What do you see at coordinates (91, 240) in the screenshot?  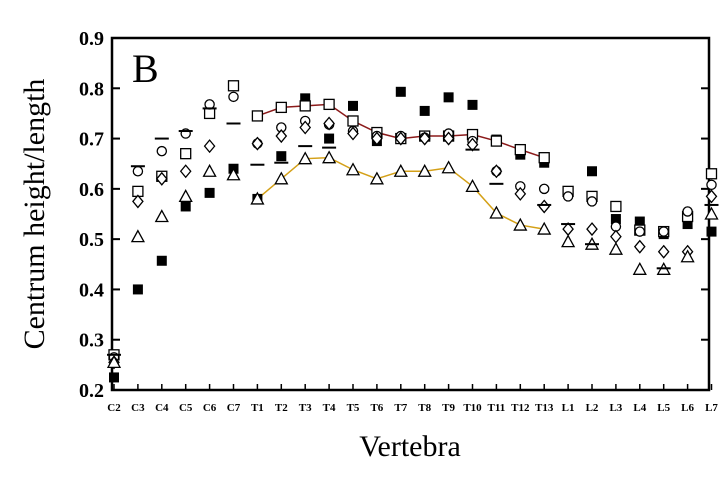 I see `y-tick-label: 0.5` at bounding box center [91, 240].